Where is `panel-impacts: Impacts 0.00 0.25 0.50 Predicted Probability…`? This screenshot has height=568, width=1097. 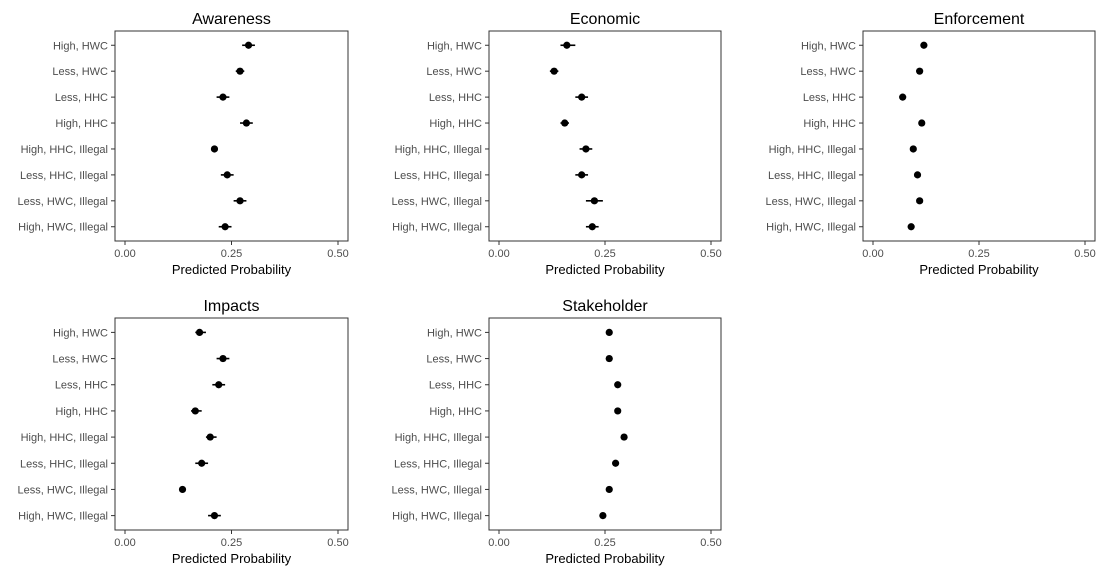 panel-impacts: Impacts 0.00 0.25 0.50 Predicted Probability… is located at coordinates (183, 432).